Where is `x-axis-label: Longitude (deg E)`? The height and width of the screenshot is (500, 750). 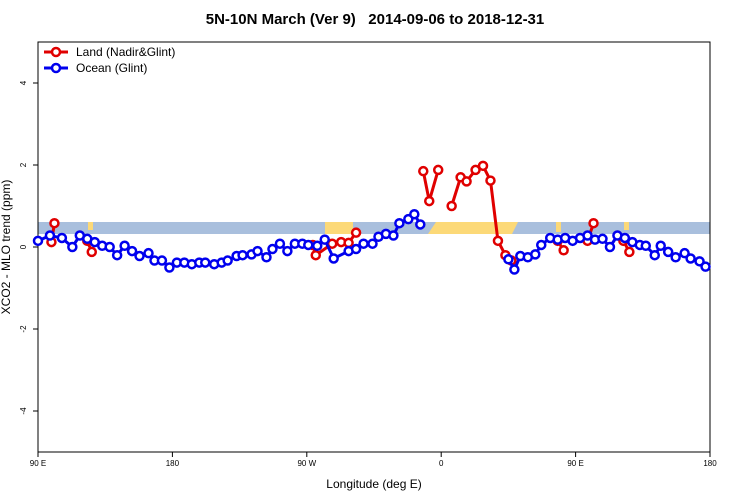
x-axis-label: Longitude (deg E) is located at coordinates (373, 484).